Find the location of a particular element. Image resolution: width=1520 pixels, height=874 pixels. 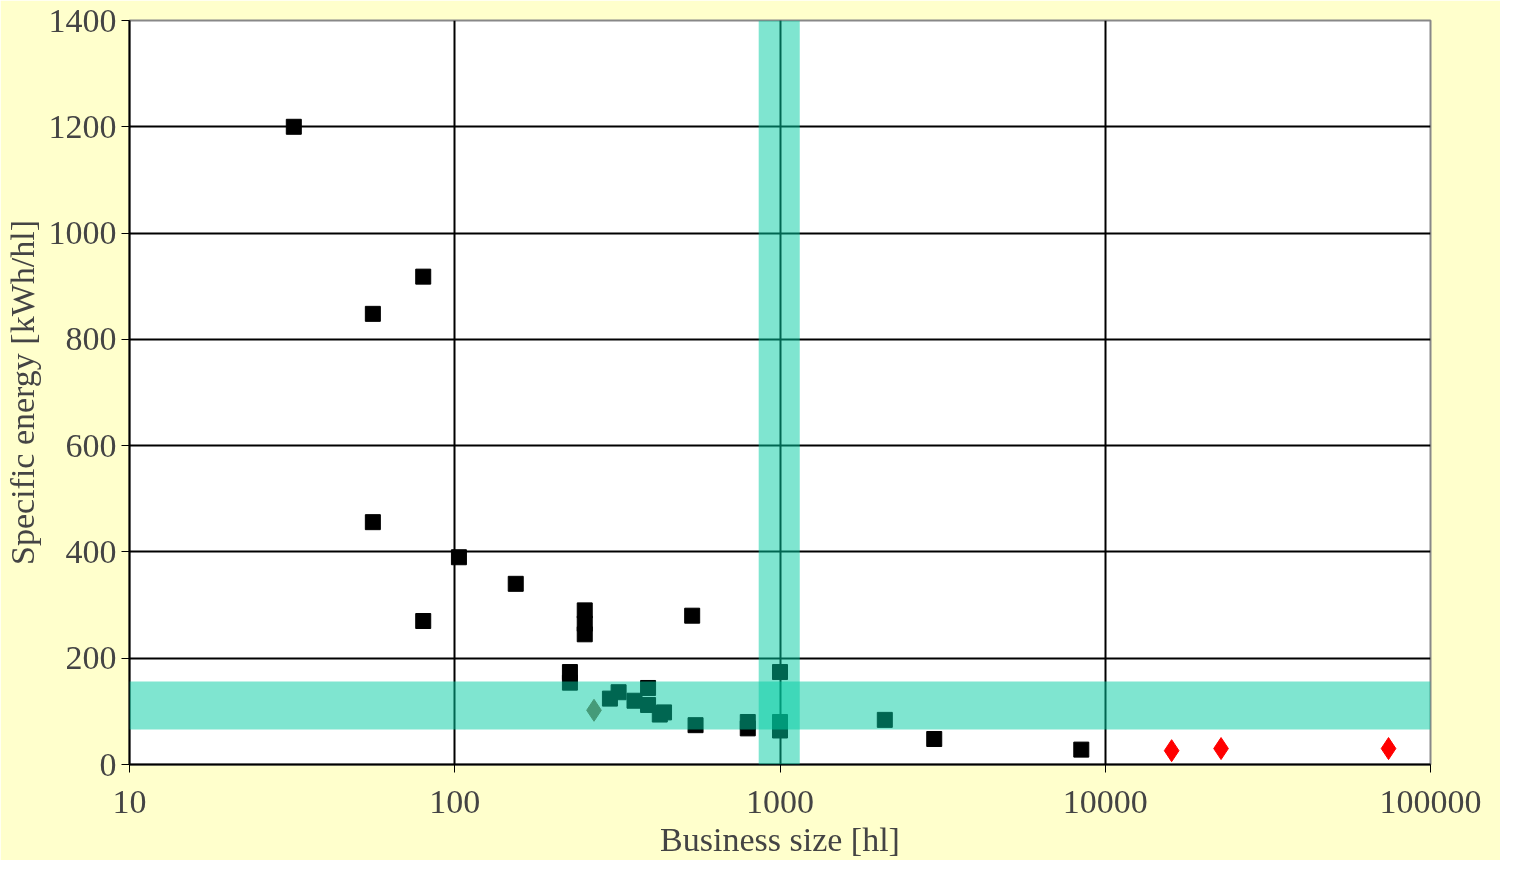

x-tick-label: 10000 is located at coordinates (1105, 801).